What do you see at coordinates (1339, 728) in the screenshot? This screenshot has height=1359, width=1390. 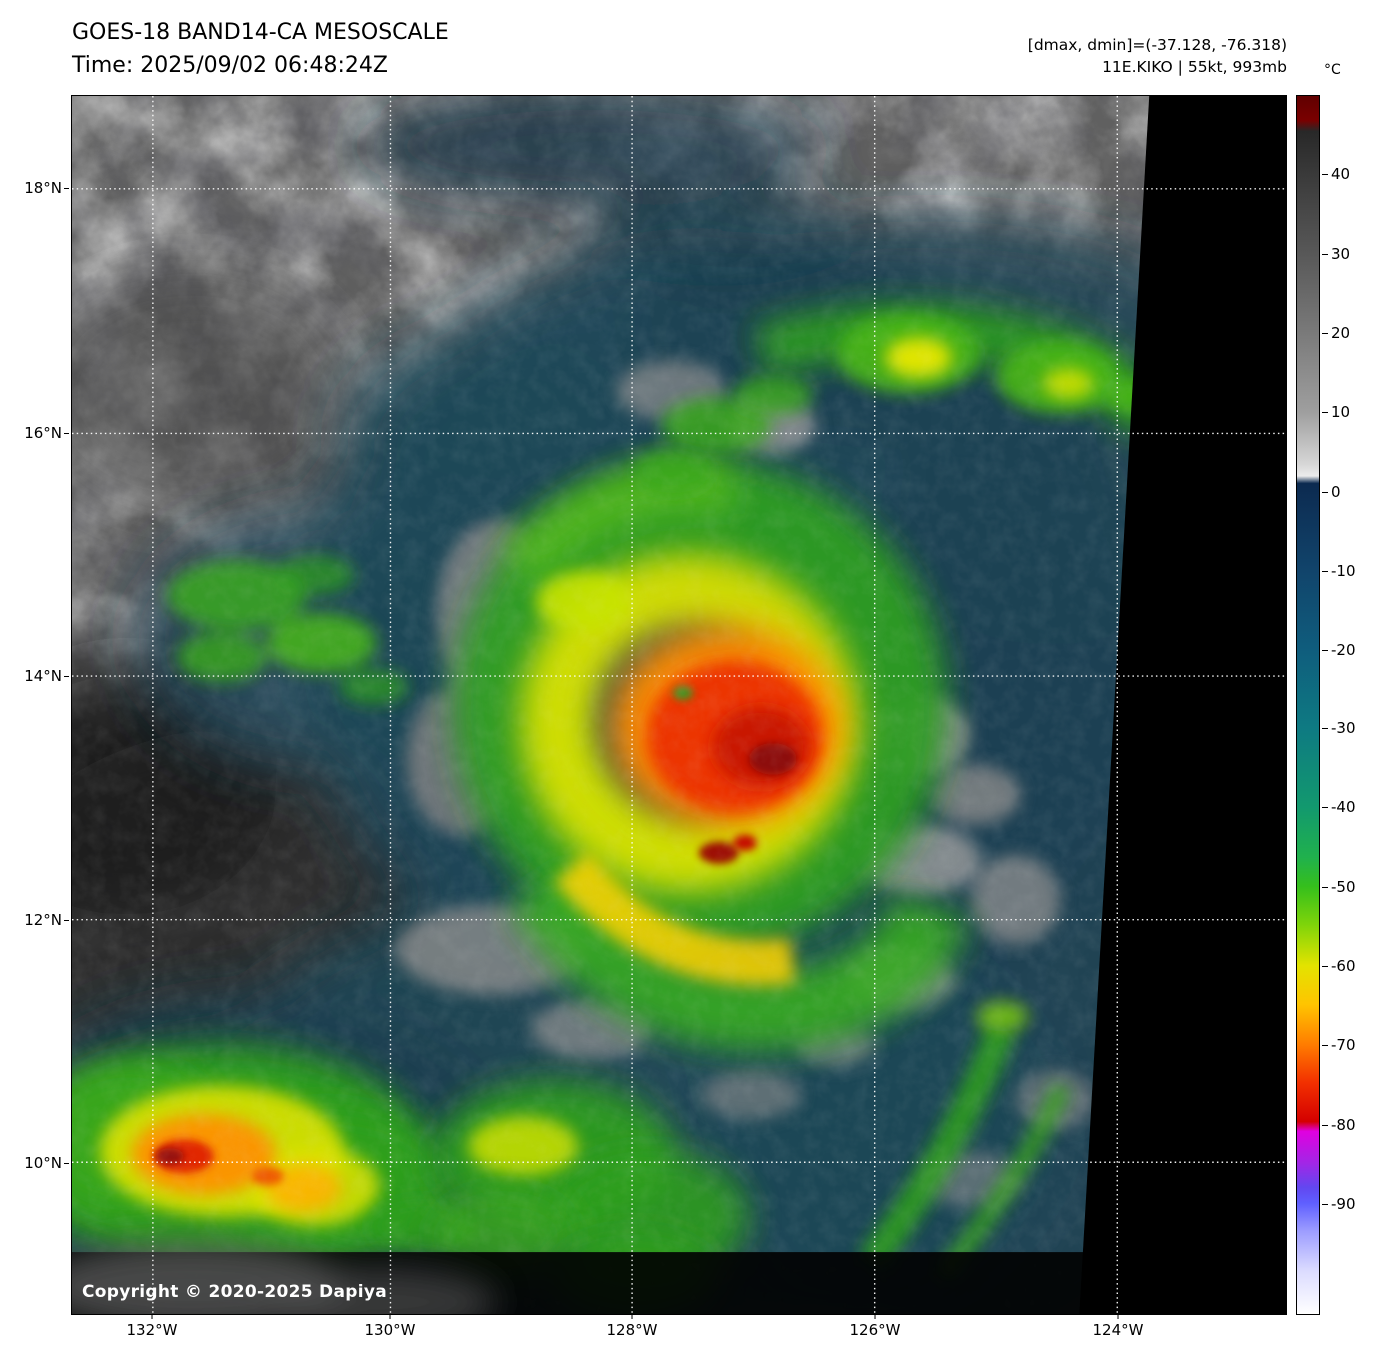 I see `colorbar-tick-label: -30` at bounding box center [1339, 728].